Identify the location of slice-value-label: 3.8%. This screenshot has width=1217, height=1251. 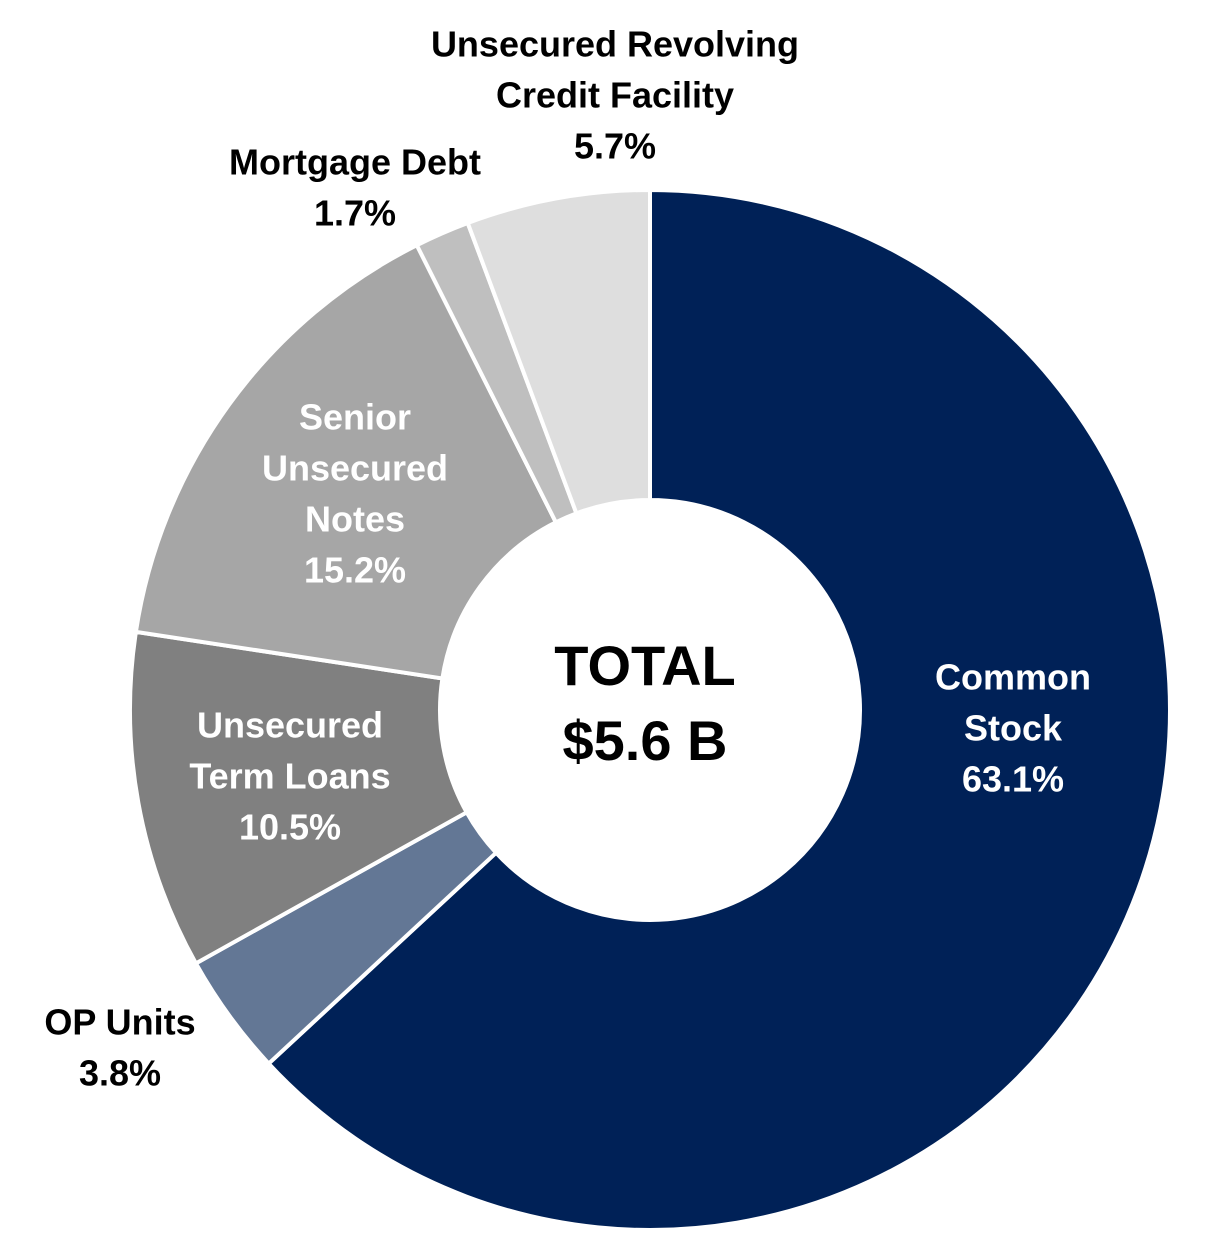
(120, 1073).